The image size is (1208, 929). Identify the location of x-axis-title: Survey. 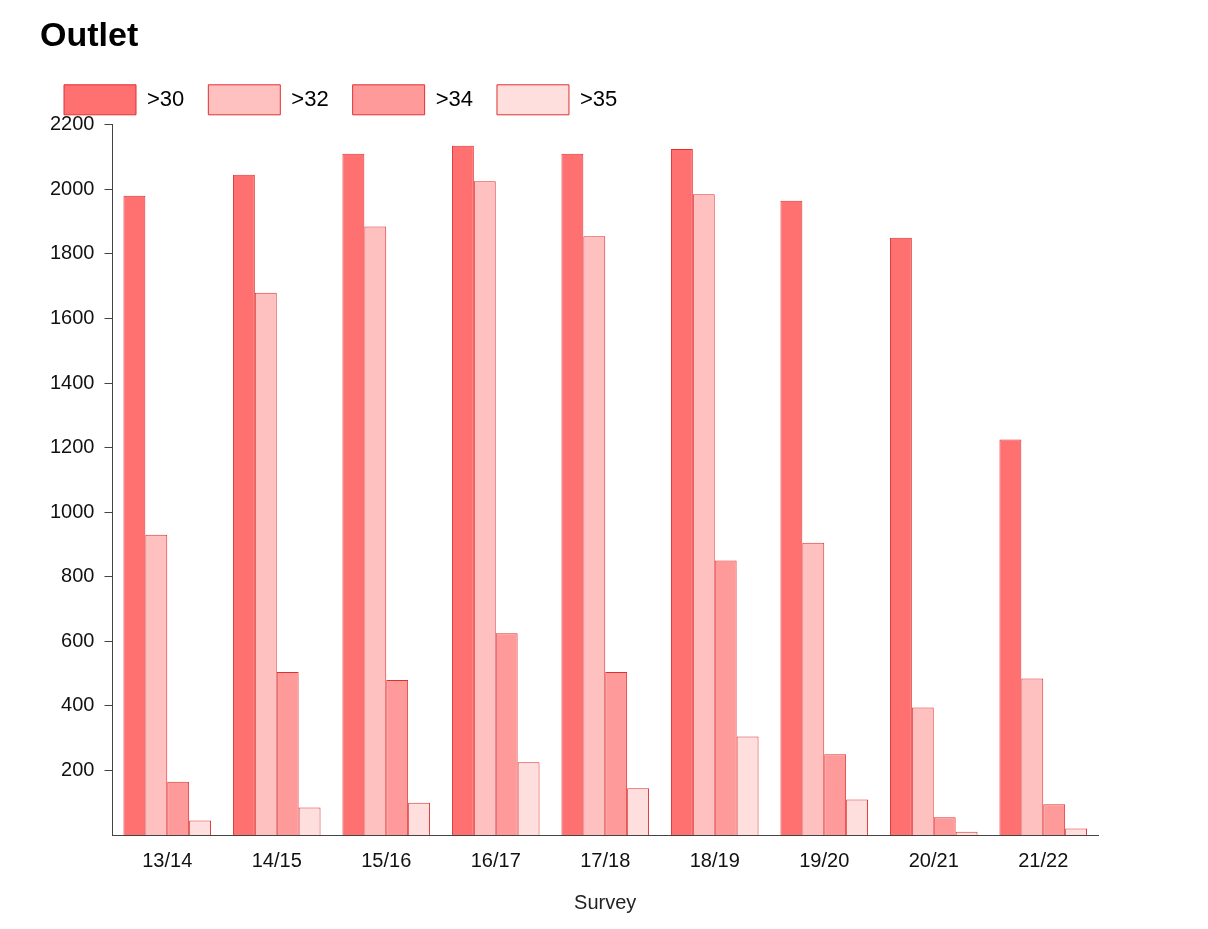
(605, 901).